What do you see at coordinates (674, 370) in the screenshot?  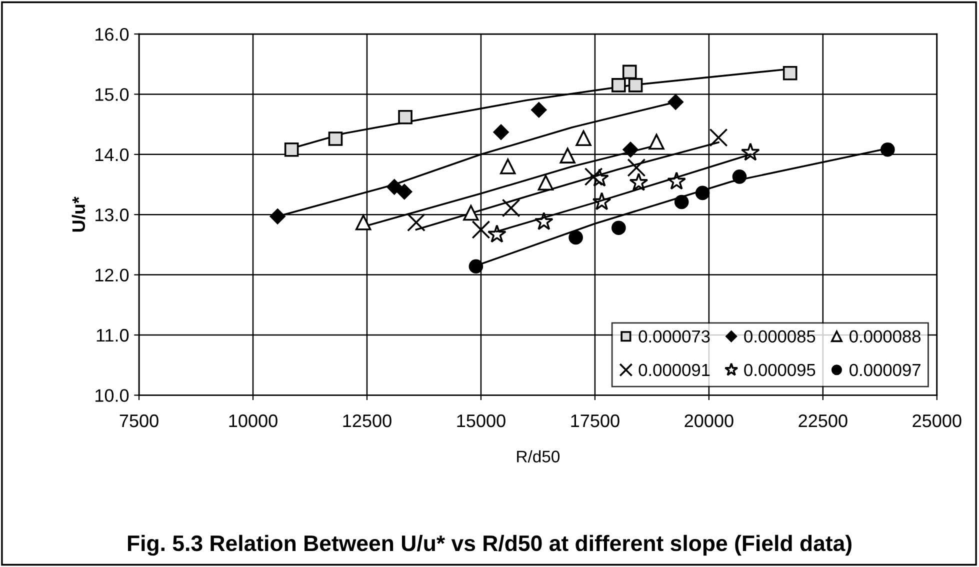 I see `legend-label: 0.000091` at bounding box center [674, 370].